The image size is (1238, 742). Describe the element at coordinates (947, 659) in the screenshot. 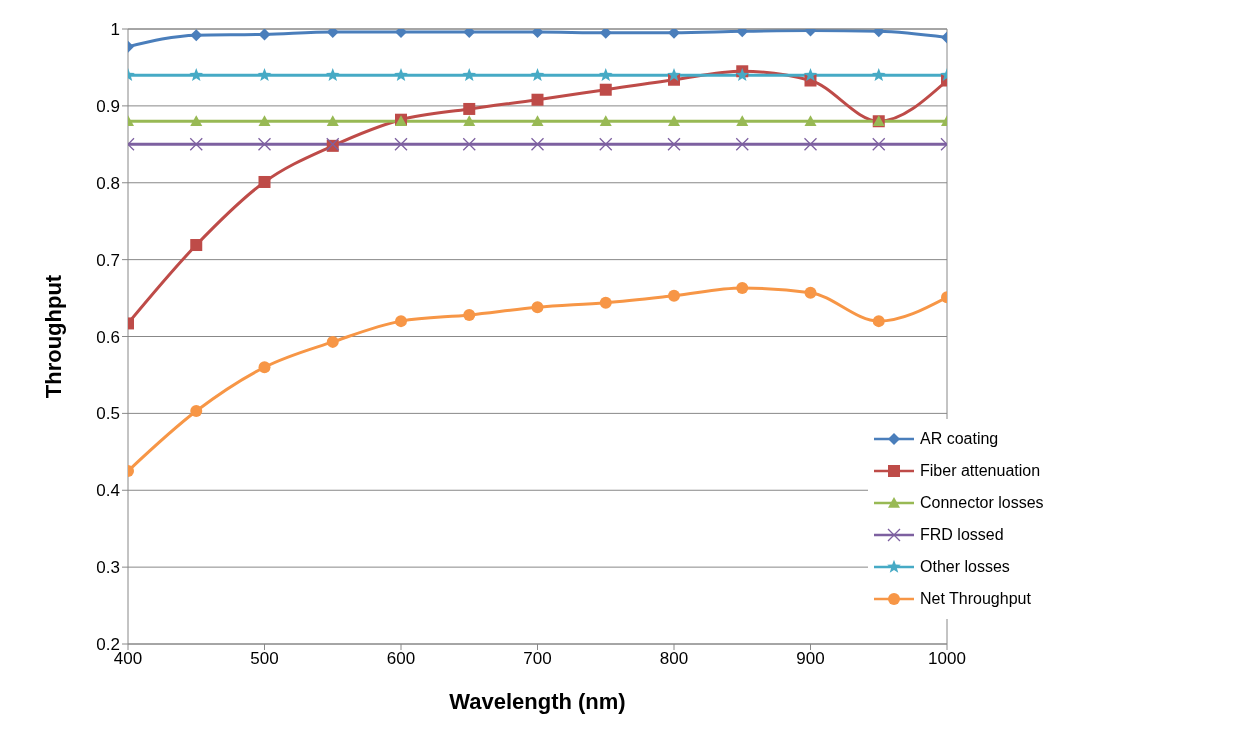

I see `x-tick-label: 1000` at that location.